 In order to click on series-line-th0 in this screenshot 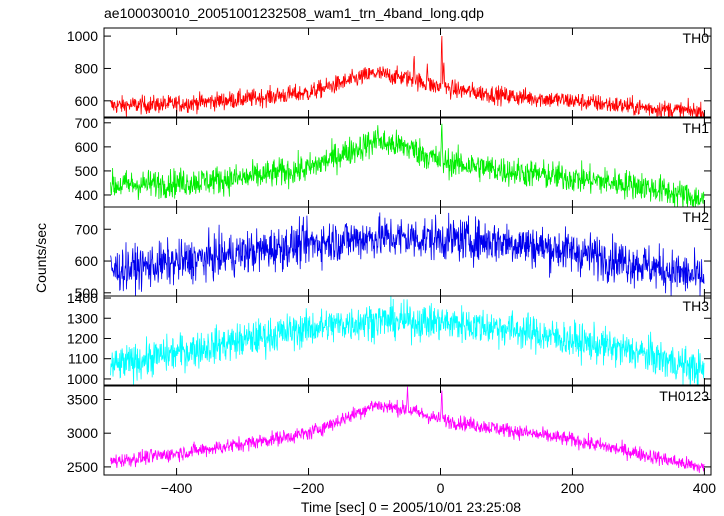, I will do `click(407, 76)`.